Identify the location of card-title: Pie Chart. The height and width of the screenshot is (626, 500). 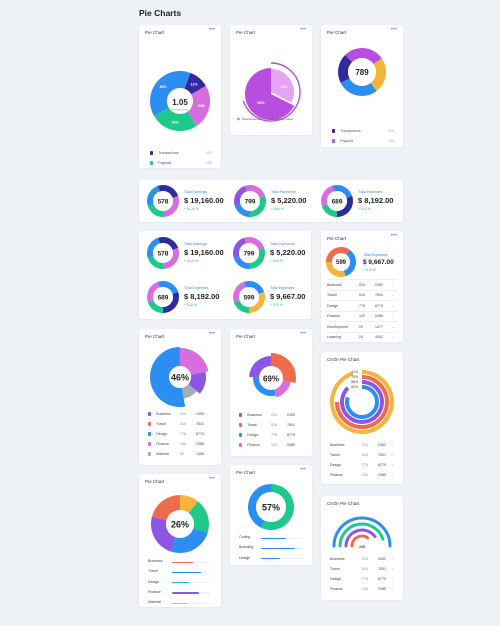
(155, 32).